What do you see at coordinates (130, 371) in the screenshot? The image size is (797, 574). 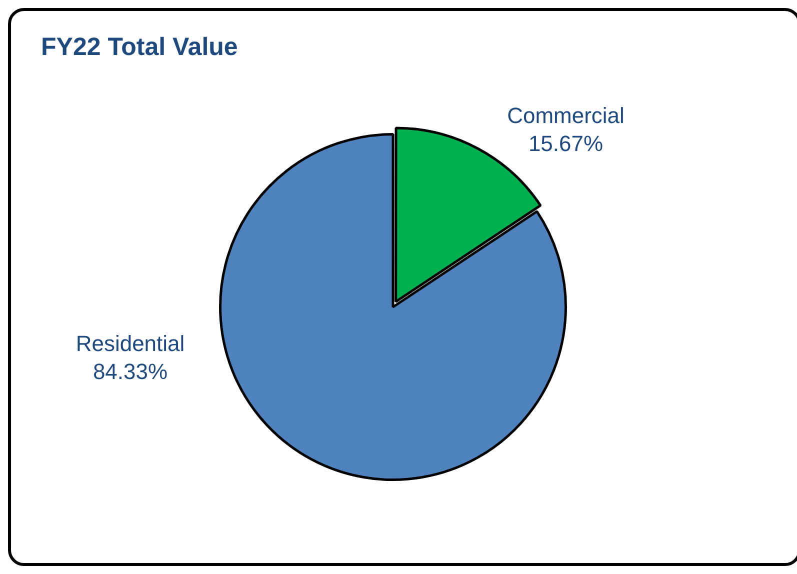 I see `data-label: 84.33%` at bounding box center [130, 371].